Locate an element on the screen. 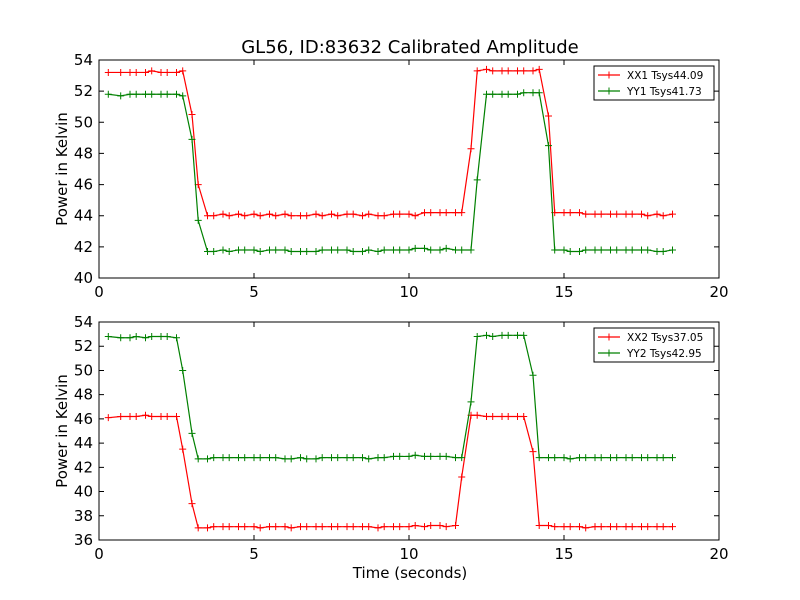 The image size is (800, 600). y-tick-label: 46 is located at coordinates (83, 419).